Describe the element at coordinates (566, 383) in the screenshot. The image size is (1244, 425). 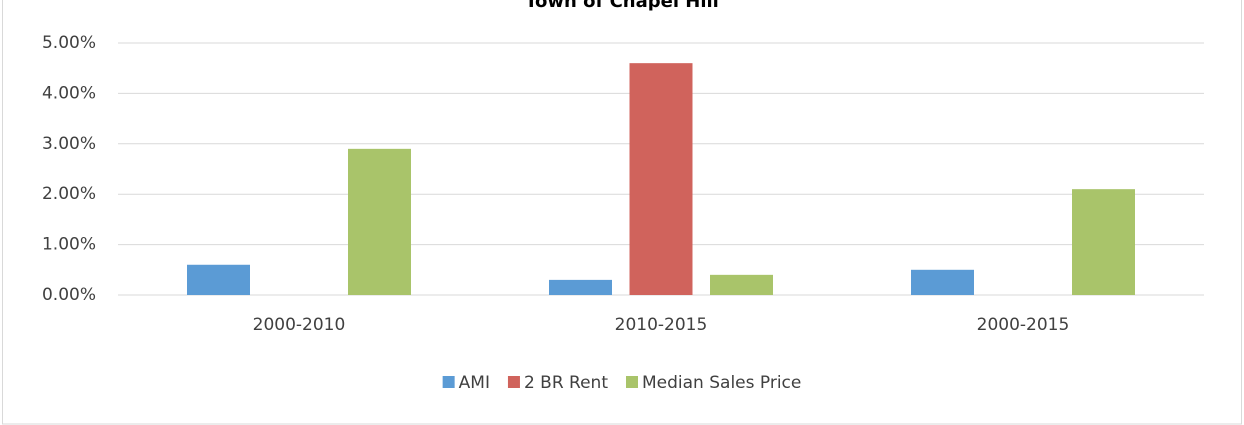
I see `legend-label: 2 BR Rent` at that location.